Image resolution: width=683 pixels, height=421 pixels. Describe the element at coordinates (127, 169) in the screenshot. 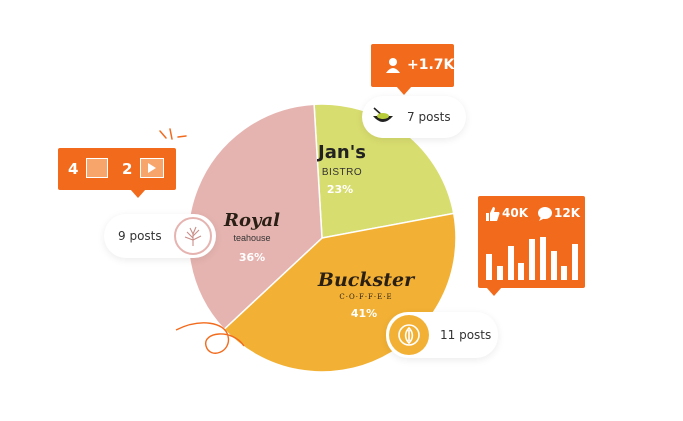

I see `video-count: 2` at that location.